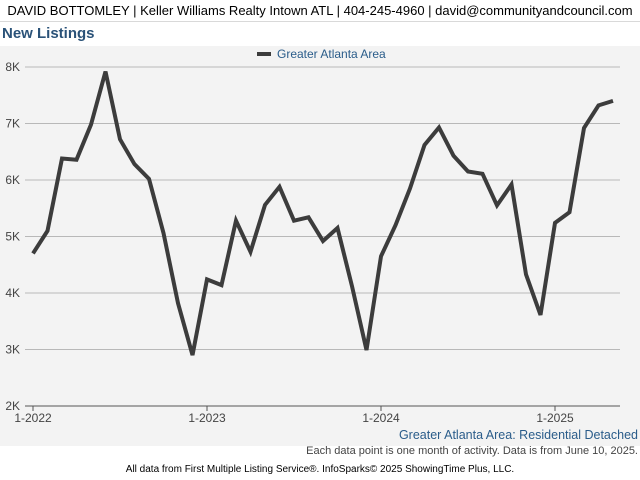 Image resolution: width=640 pixels, height=480 pixels. Describe the element at coordinates (12, 180) in the screenshot. I see `y-tick-label: 6K` at that location.